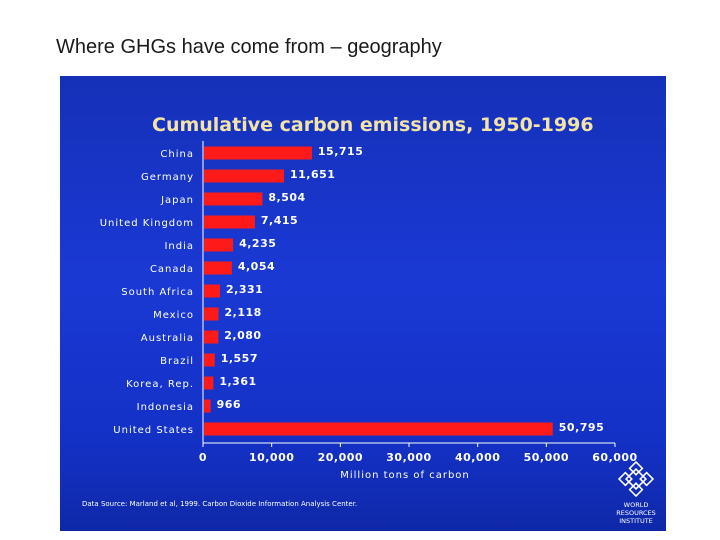 This screenshot has height=540, width=720. I want to click on x-tick-label: 50,000, so click(546, 457).